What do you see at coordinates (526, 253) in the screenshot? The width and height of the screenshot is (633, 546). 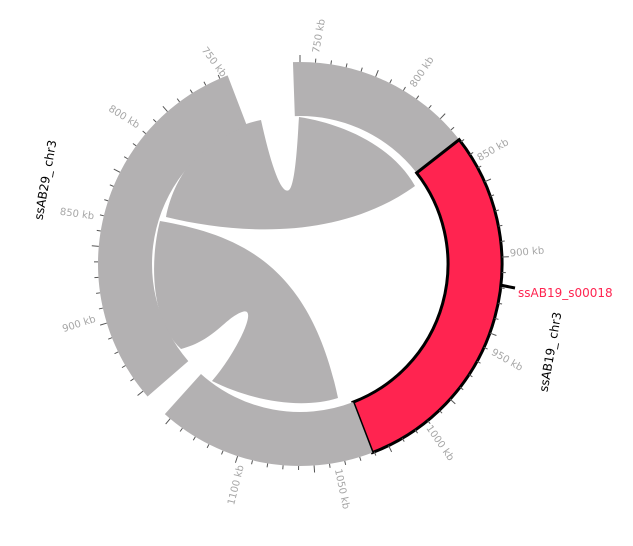 I see `tick-label-ab19-900: 900 kb` at bounding box center [526, 253].